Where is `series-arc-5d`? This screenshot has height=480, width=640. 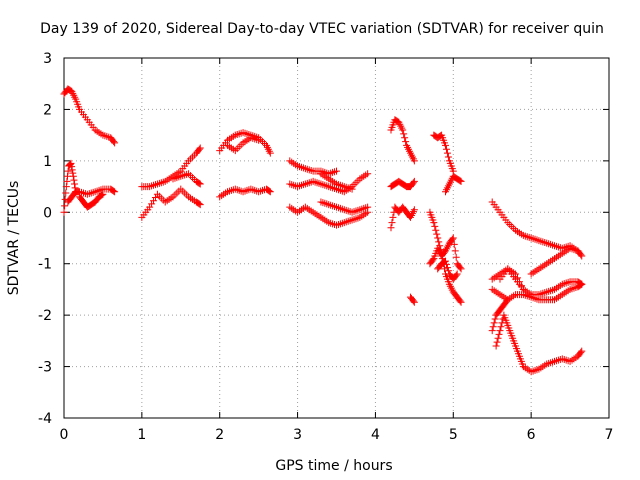 series-arc-5d is located at coordinates (412, 299).